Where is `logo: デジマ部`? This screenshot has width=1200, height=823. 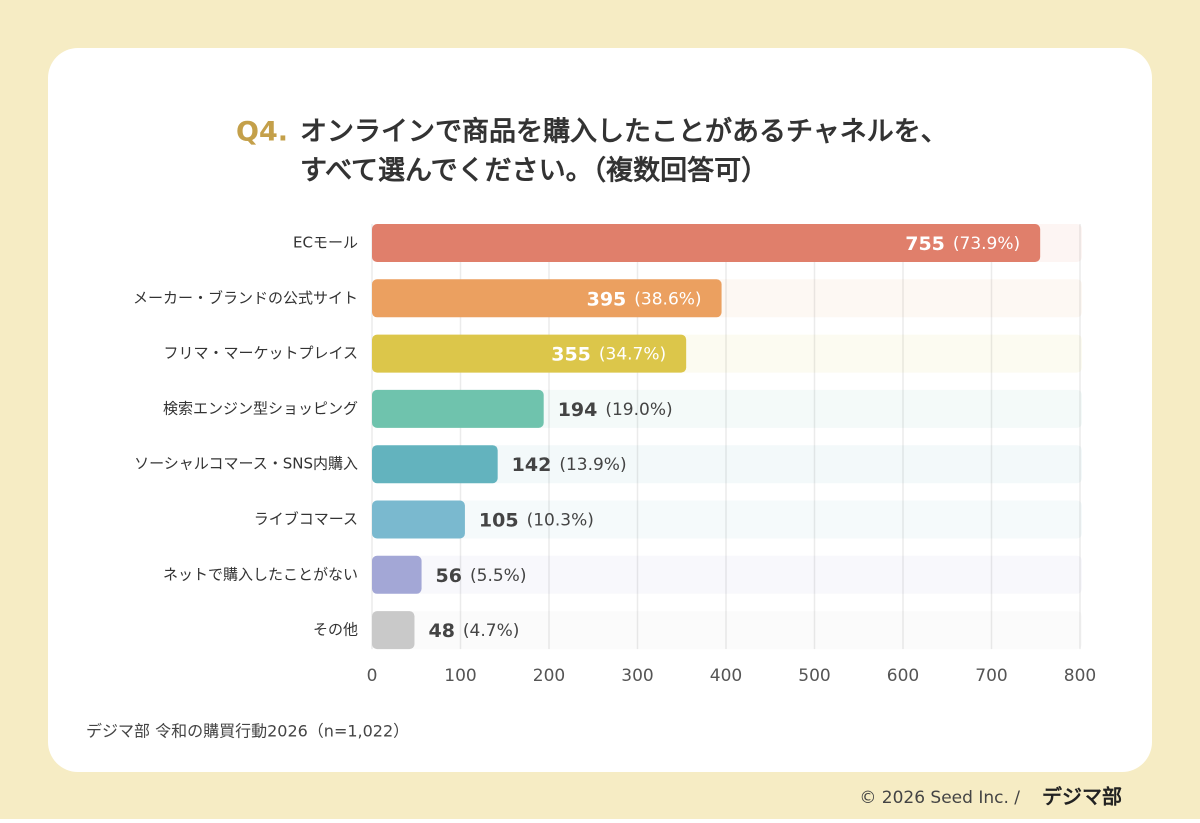 logo: デジマ部 is located at coordinates (1082, 797).